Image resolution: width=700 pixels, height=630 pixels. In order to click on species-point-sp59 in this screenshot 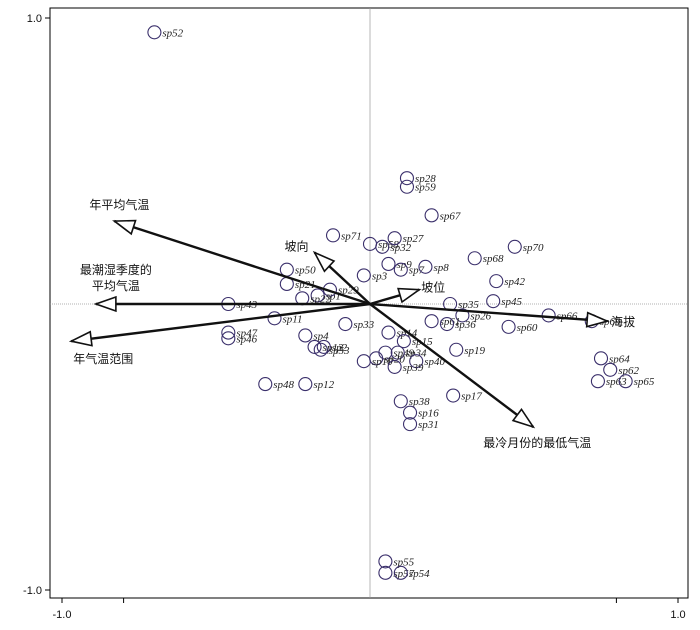, I will do `click(407, 186)`.